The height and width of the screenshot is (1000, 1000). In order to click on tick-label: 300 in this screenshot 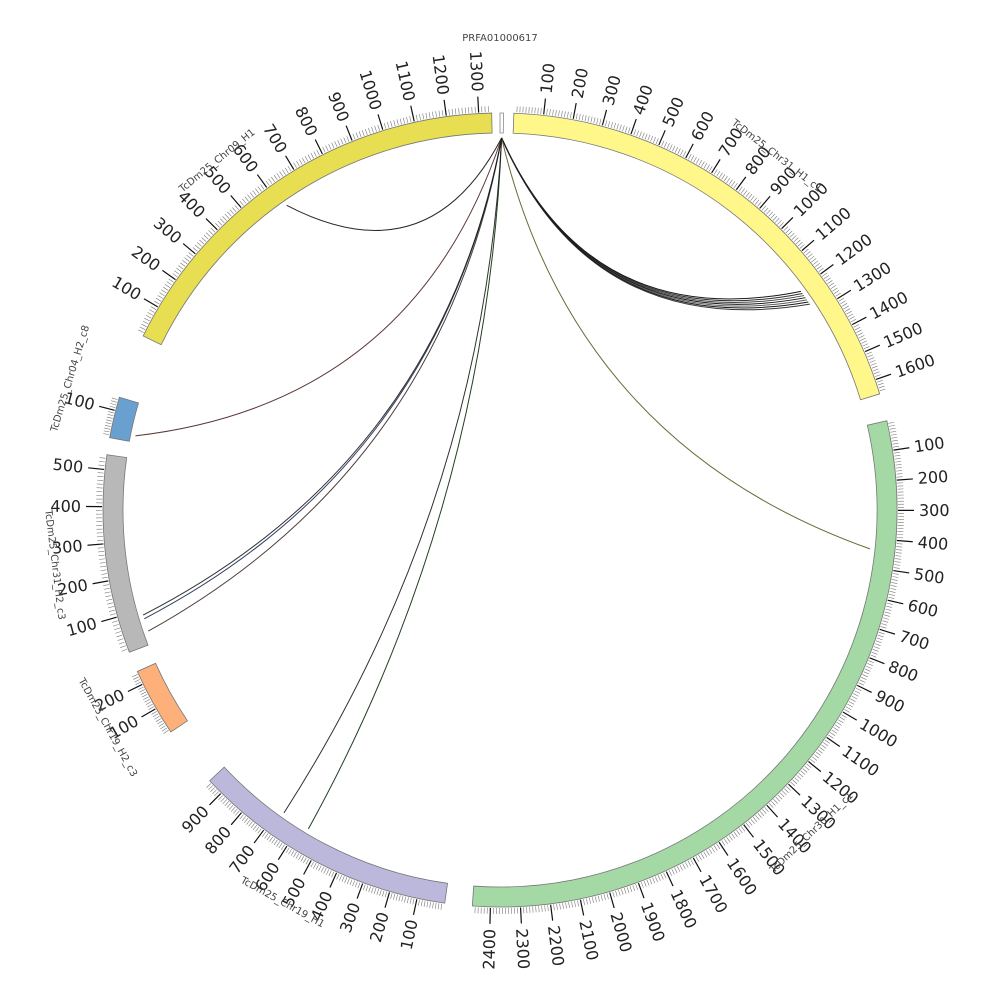, I will do `click(612, 90)`.